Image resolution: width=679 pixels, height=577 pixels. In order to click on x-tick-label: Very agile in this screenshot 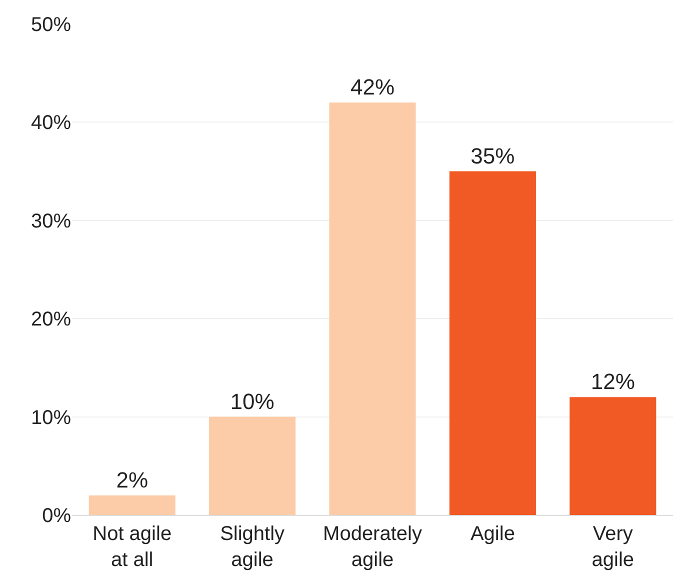, I will do `click(613, 547)`.